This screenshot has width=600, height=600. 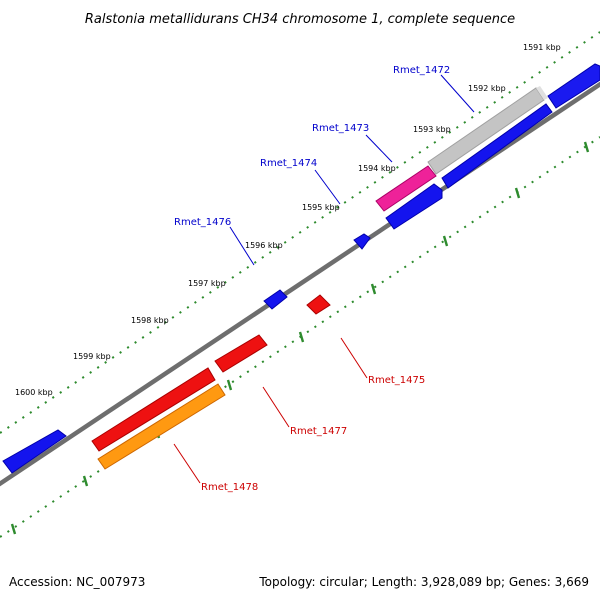 What do you see at coordinates (321, 207) in the screenshot?
I see `tick-label: 1595 kbp` at bounding box center [321, 207].